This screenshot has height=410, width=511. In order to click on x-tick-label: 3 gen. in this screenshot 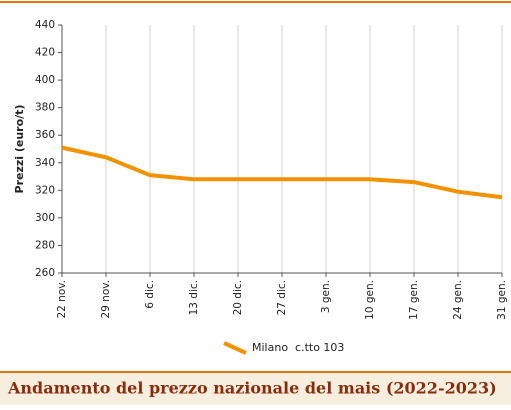, I will do `click(326, 296)`.